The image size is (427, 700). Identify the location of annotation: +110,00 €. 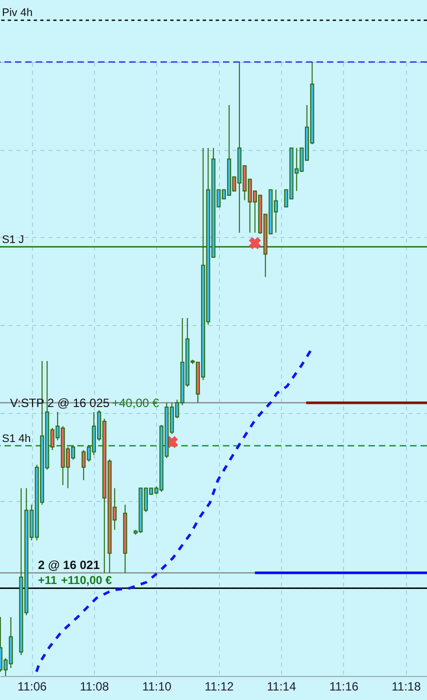
(86, 581).